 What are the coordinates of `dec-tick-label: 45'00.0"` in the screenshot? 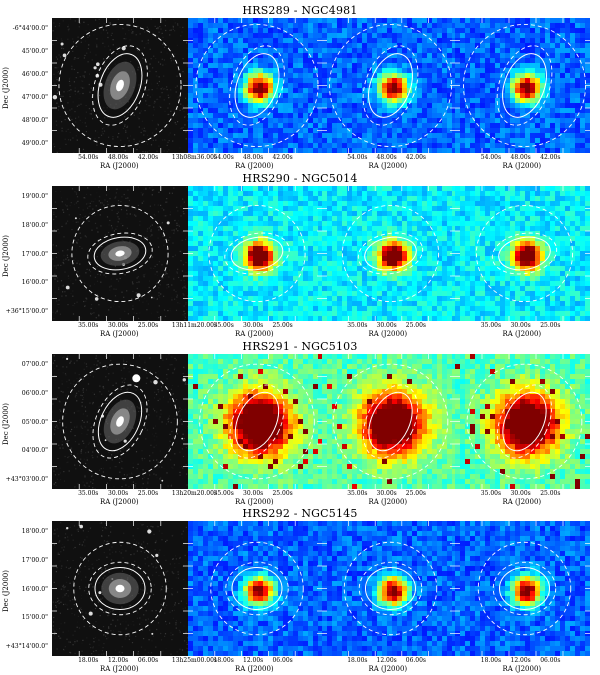 It's located at (24, 51).